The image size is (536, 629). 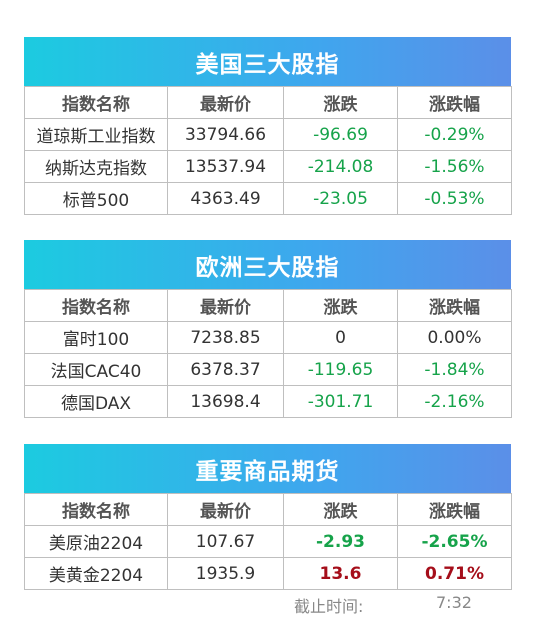 What do you see at coordinates (454, 134) in the screenshot?
I see `index-change-pct: -0.29%` at bounding box center [454, 134].